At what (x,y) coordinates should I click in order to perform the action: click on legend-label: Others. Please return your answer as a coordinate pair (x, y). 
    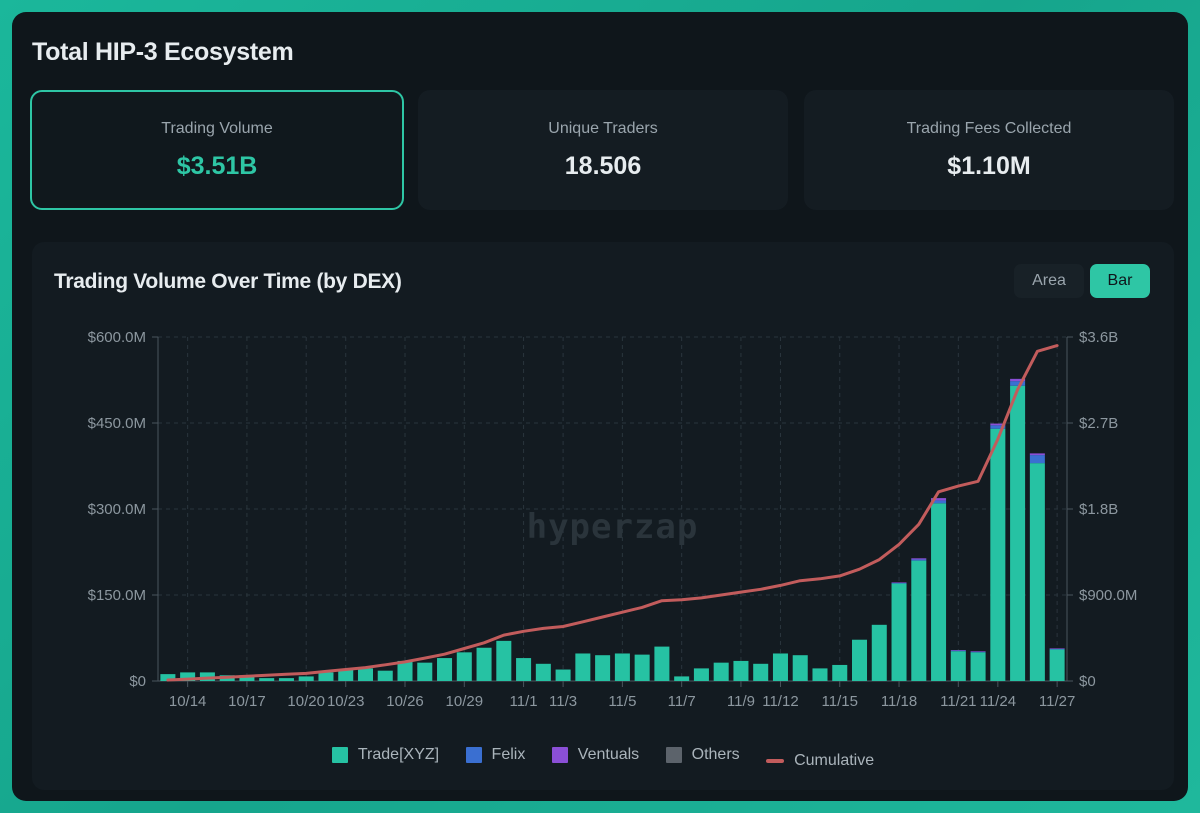
    Looking at the image, I should click on (715, 754).